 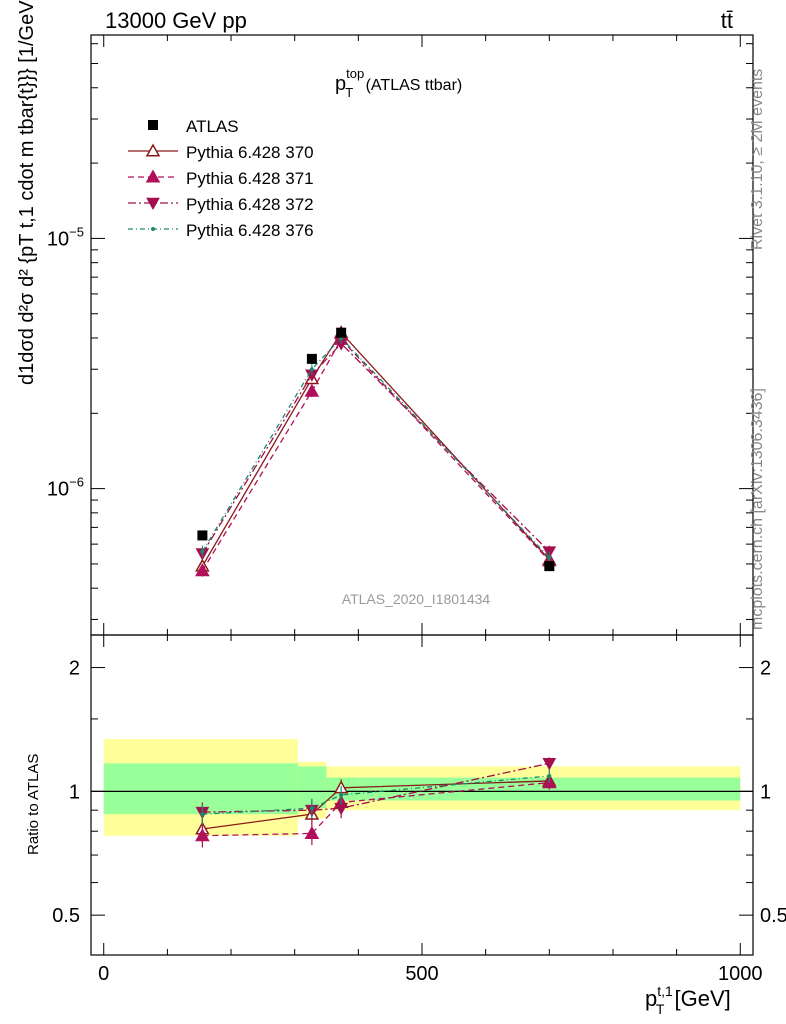 I want to click on main-series, so click(x=376, y=451).